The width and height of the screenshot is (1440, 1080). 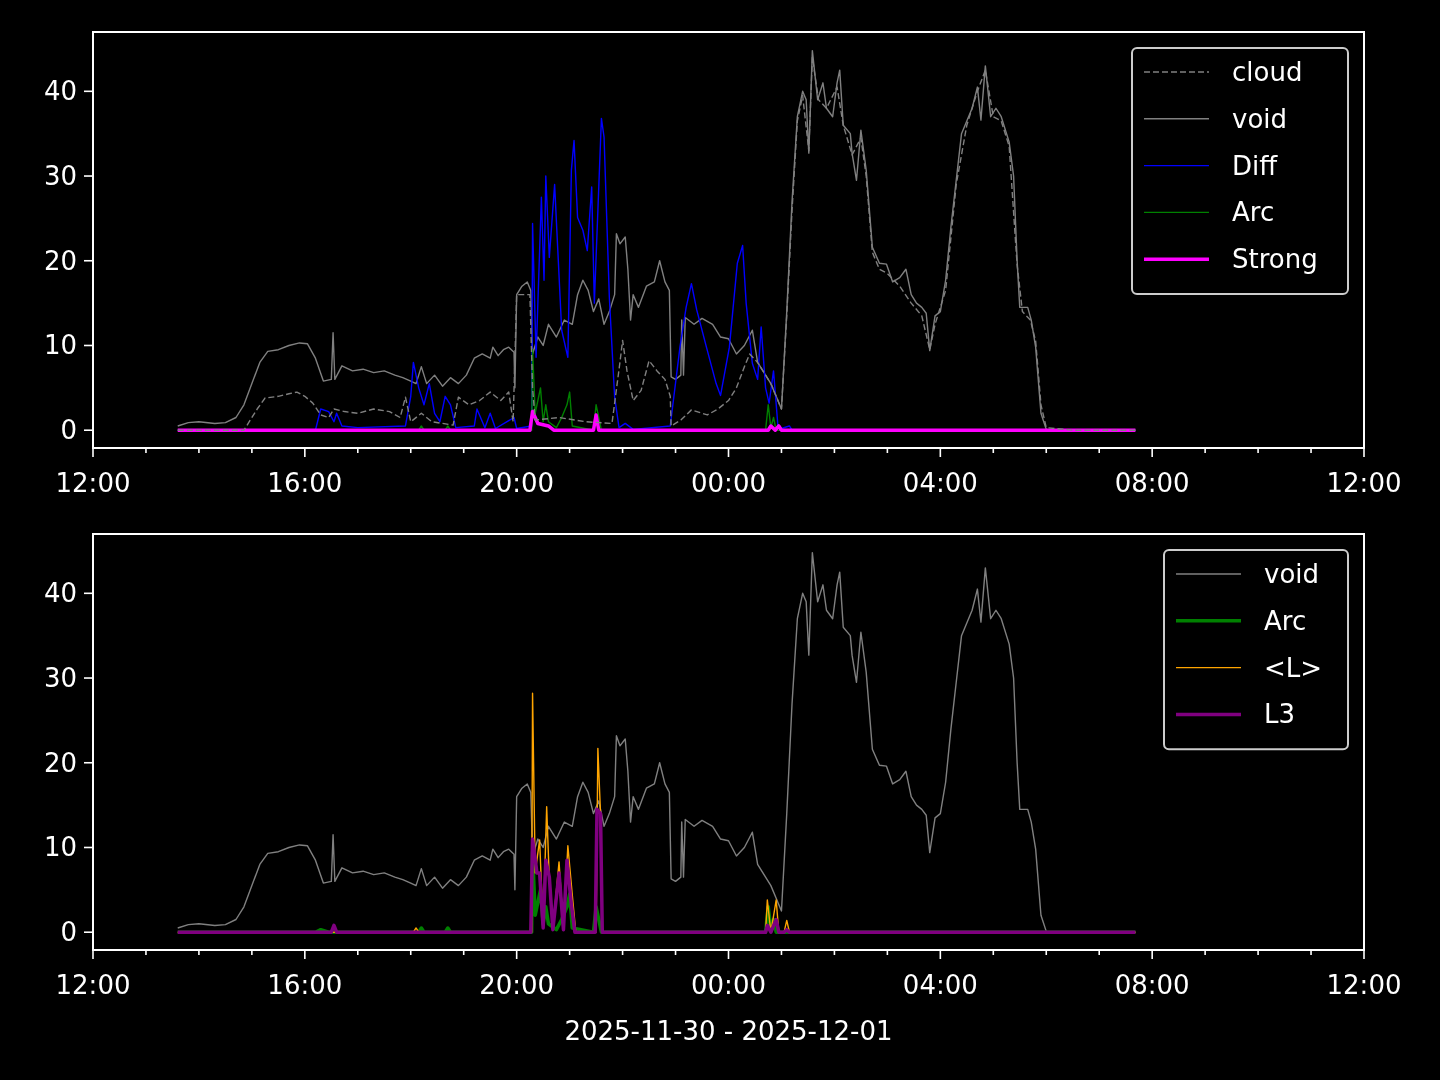 What do you see at coordinates (1293, 667) in the screenshot?
I see `legend-label: <L>` at bounding box center [1293, 667].